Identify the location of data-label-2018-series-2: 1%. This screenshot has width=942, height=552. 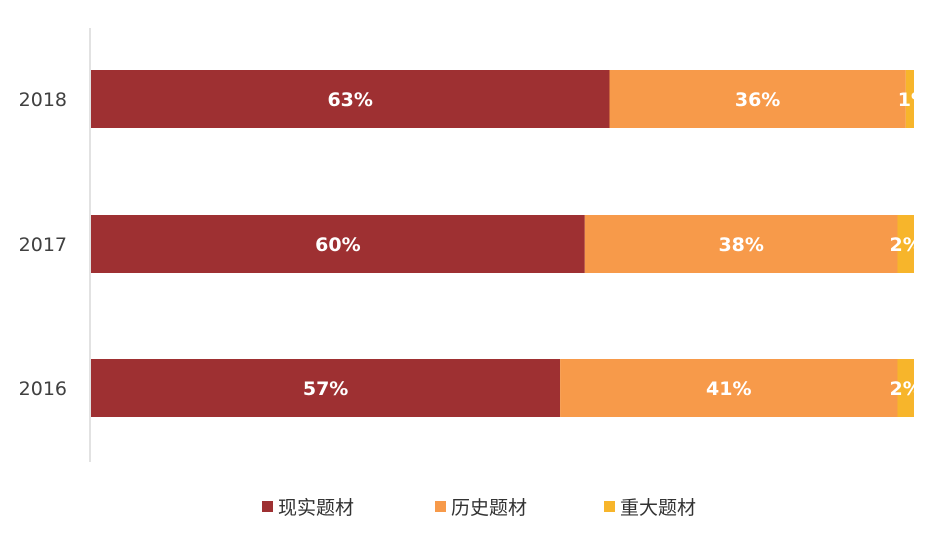
(914, 100).